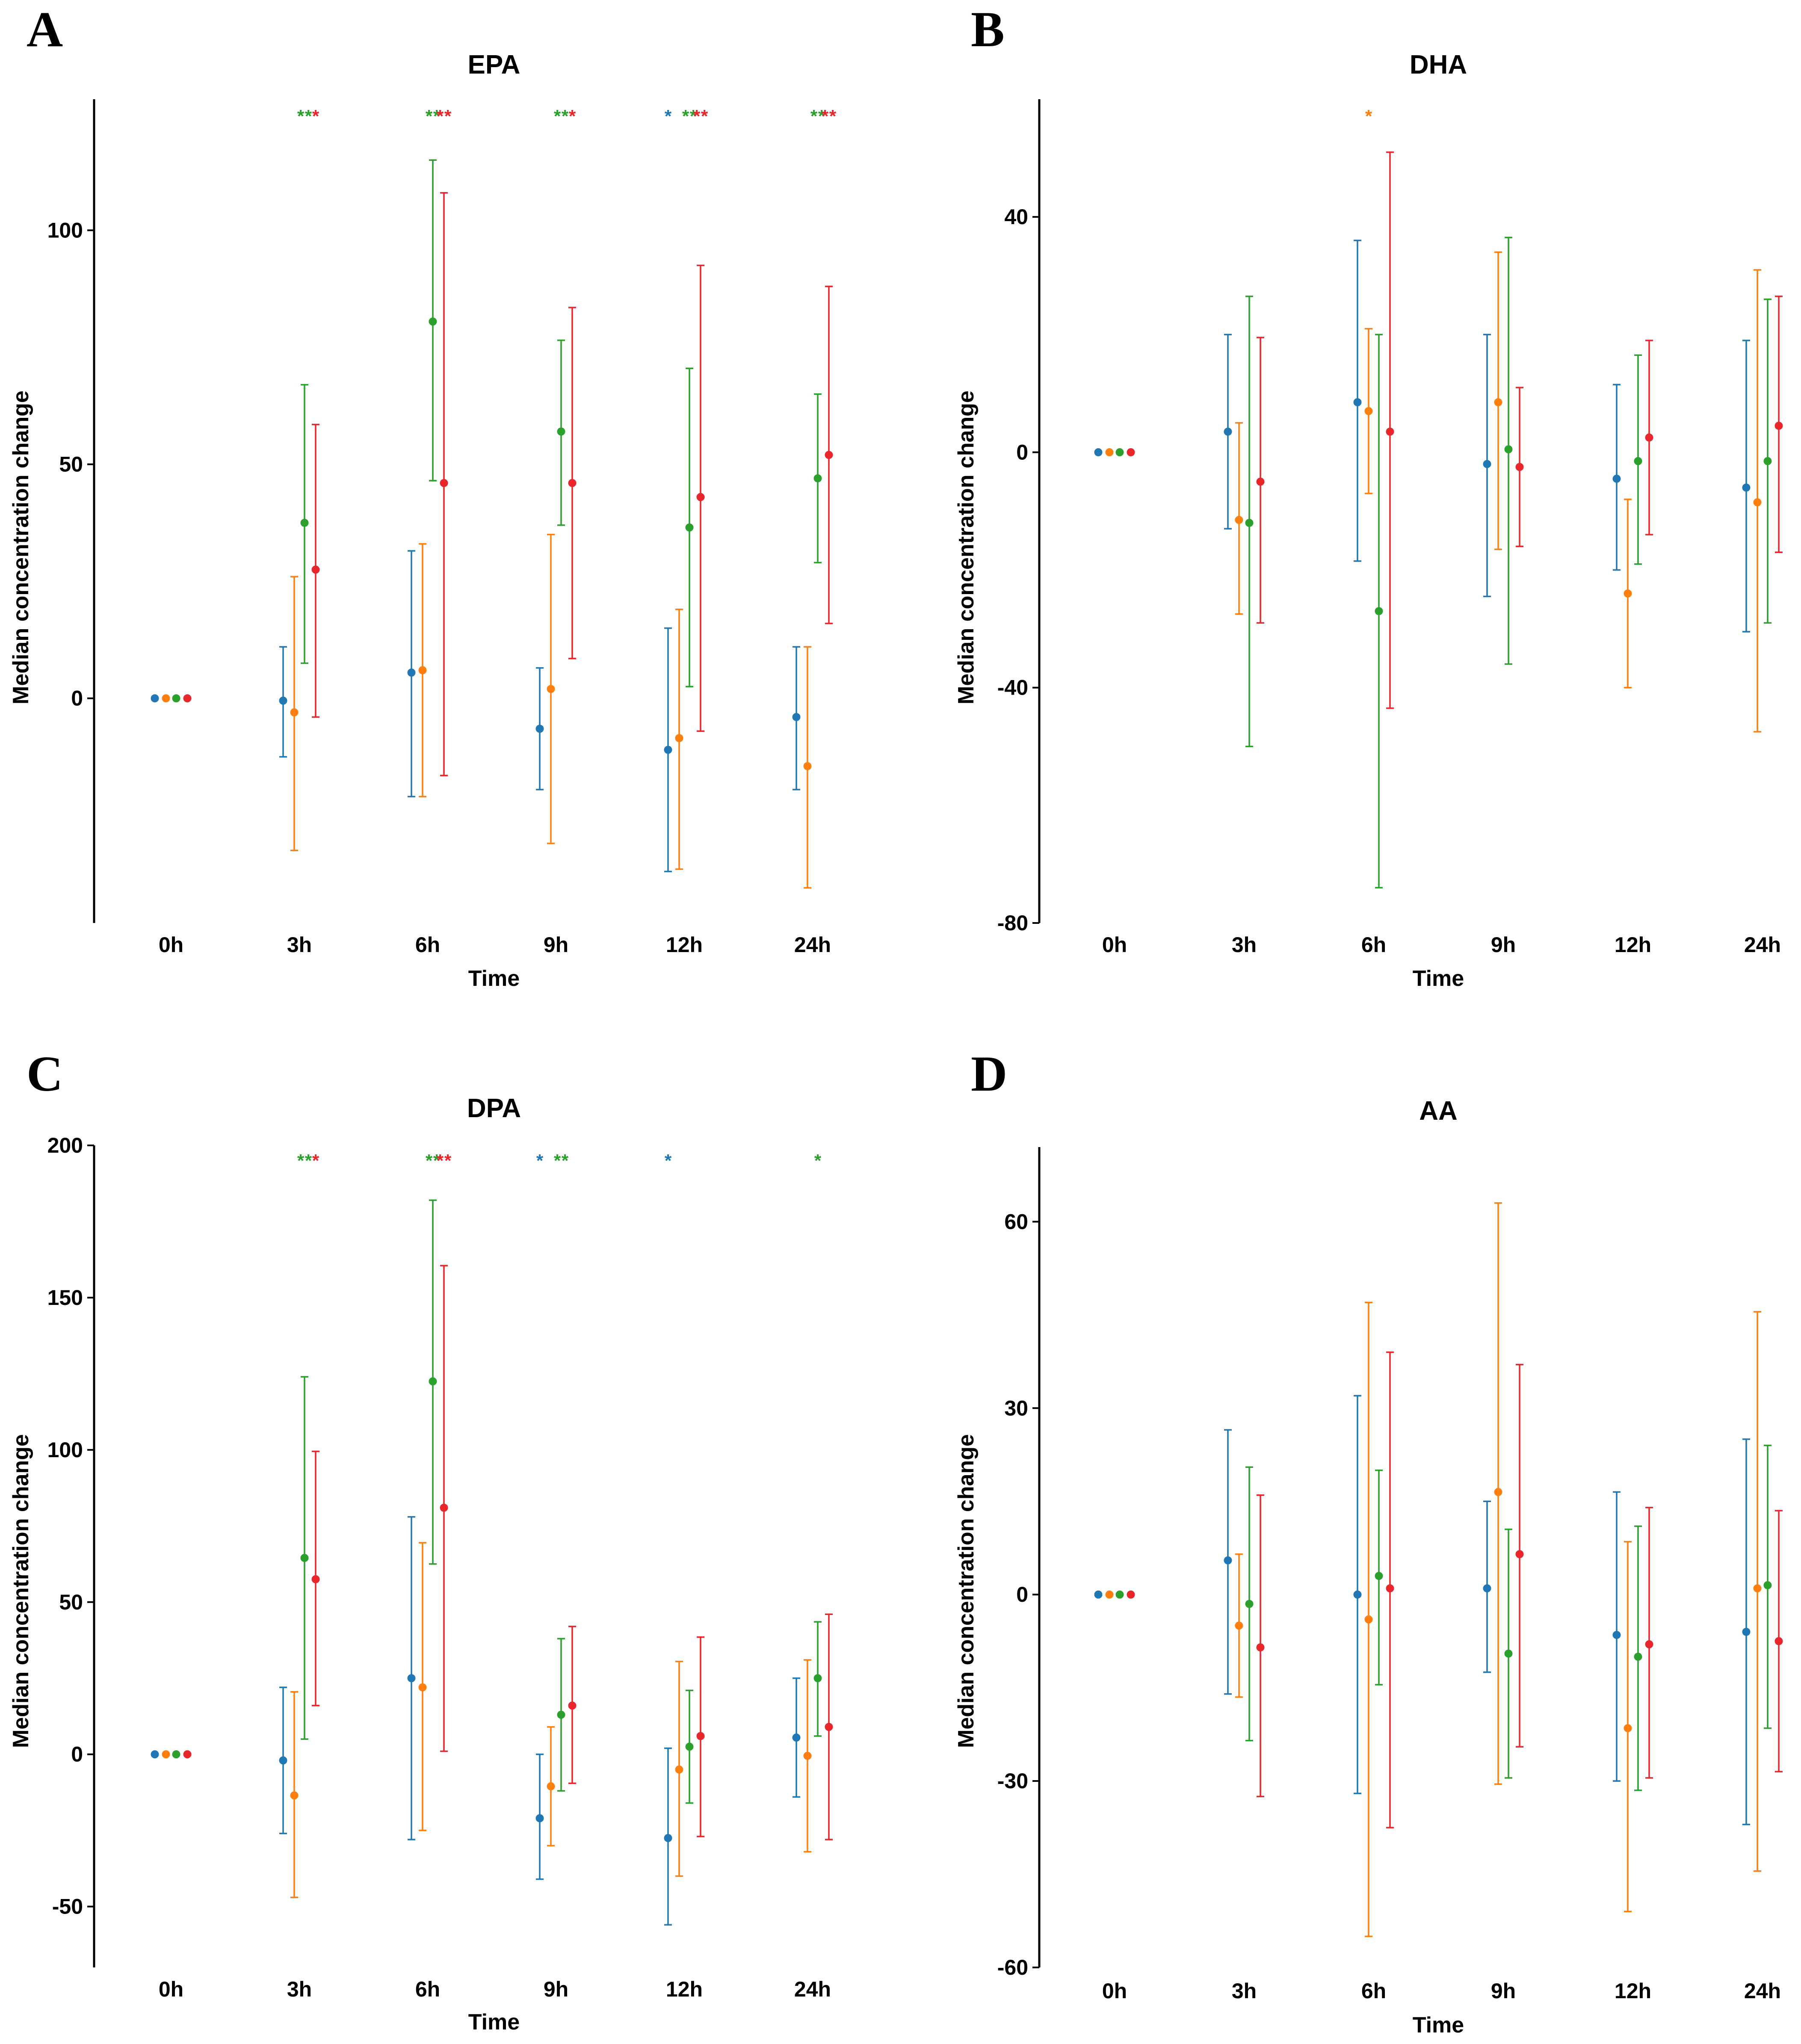 This screenshot has height=2044, width=1801. What do you see at coordinates (1633, 945) in the screenshot?
I see `x-tick-label: 12h` at bounding box center [1633, 945].